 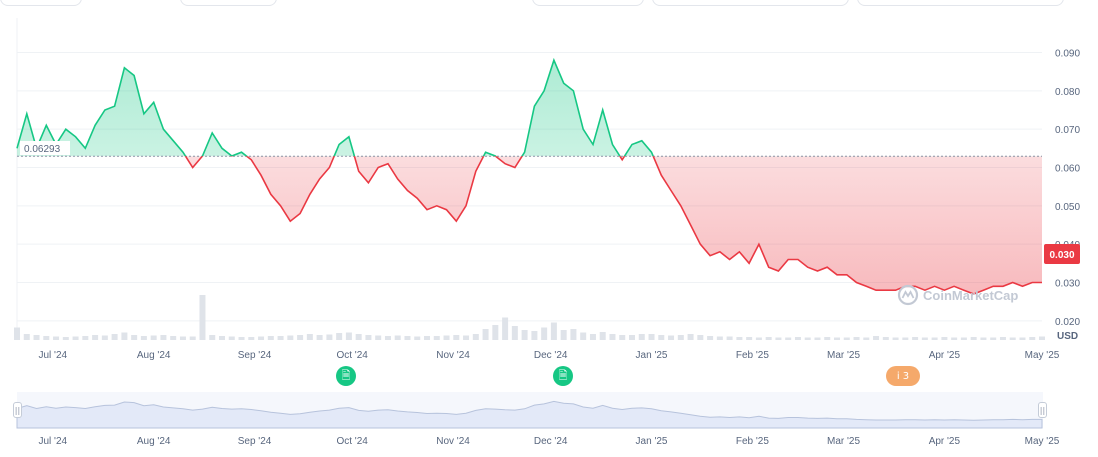 I want to click on y-tick-label: 0.020, so click(x=1067, y=322).